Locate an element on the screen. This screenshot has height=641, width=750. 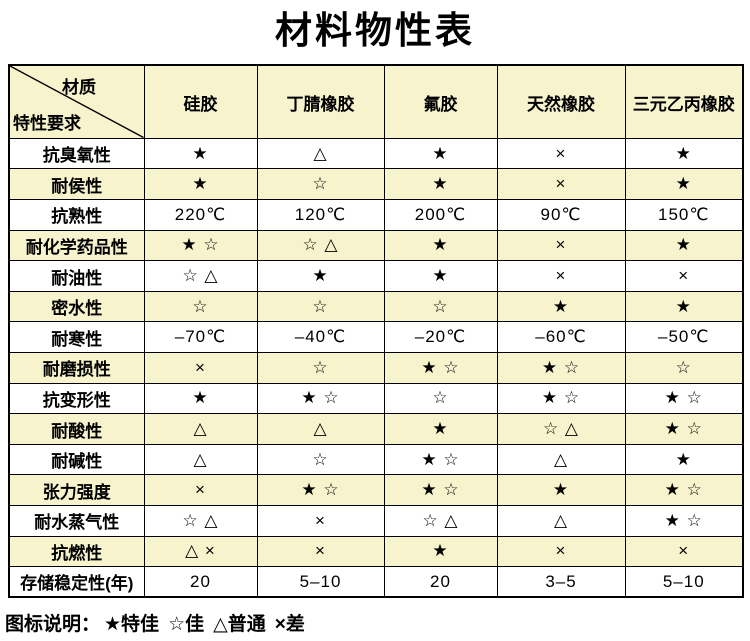
row-label: 耐磨损性 is located at coordinates (76, 368).